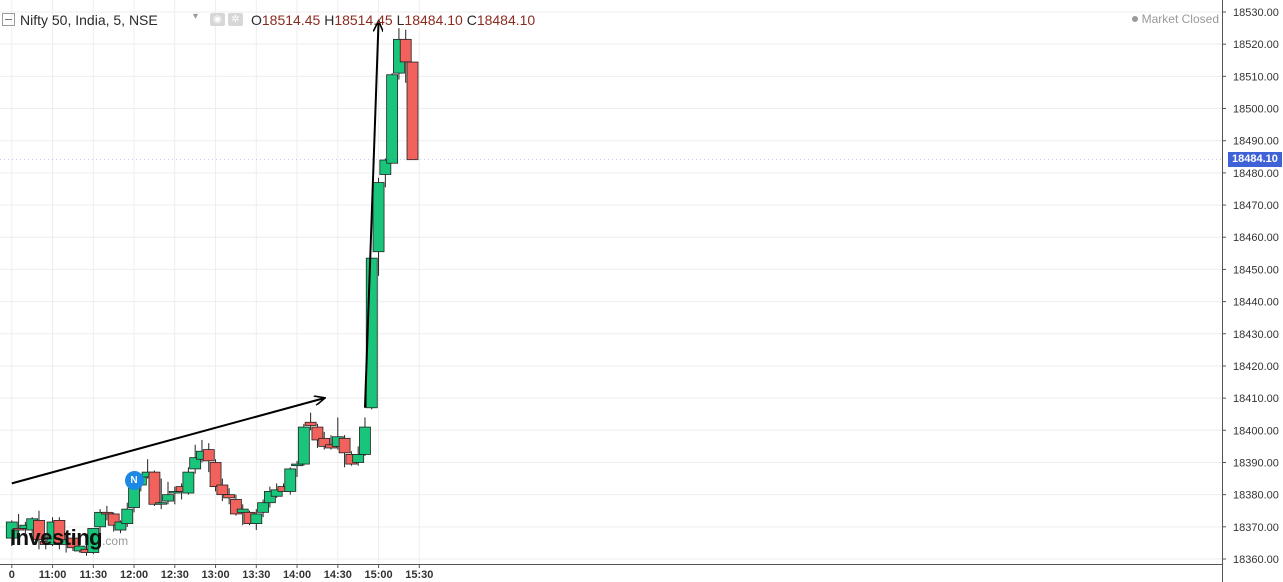 The image size is (1283, 582). Describe the element at coordinates (115, 541) in the screenshot. I see `logo-suffix: .com` at that location.